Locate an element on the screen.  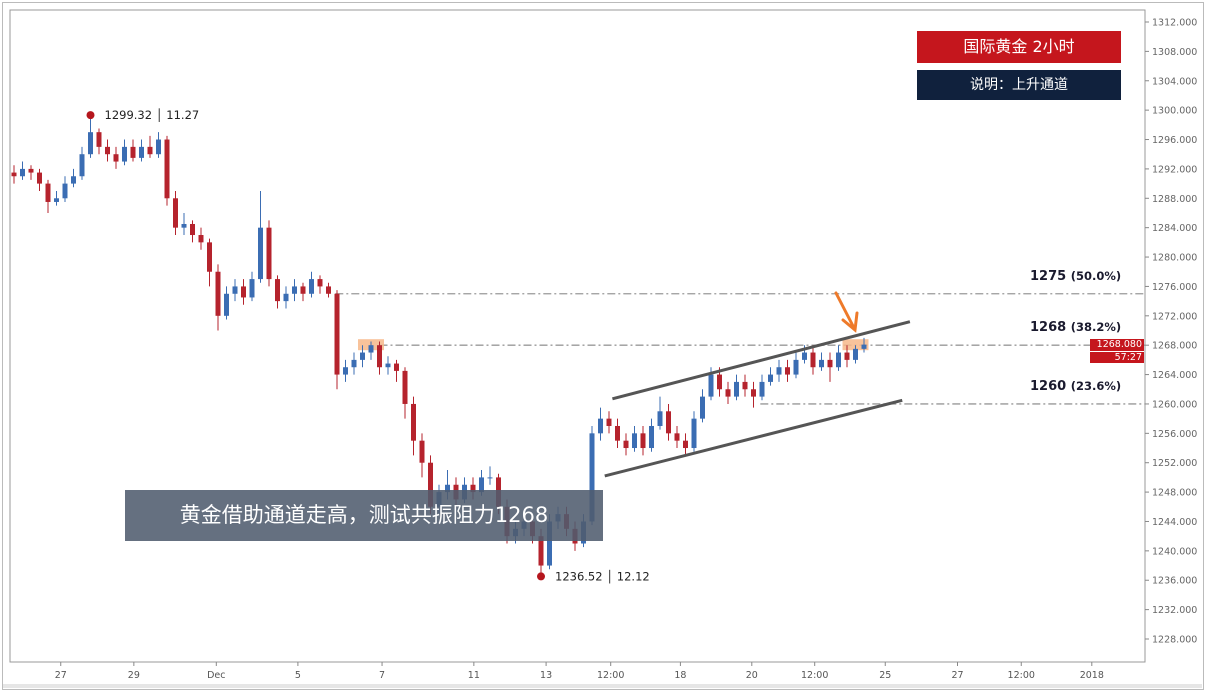
y-tick-label: 1264.000 is located at coordinates (1174, 375).